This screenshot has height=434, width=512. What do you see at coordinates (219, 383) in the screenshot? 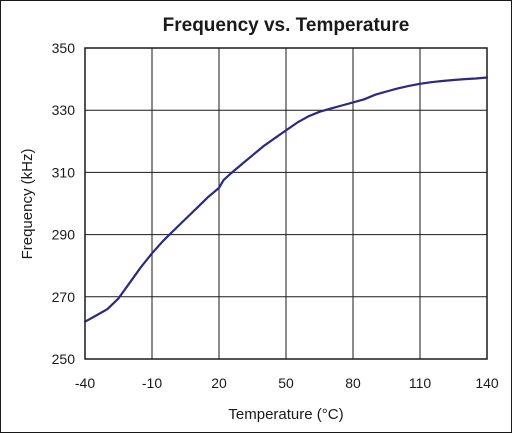
I see `x-tick-label: 20` at bounding box center [219, 383].